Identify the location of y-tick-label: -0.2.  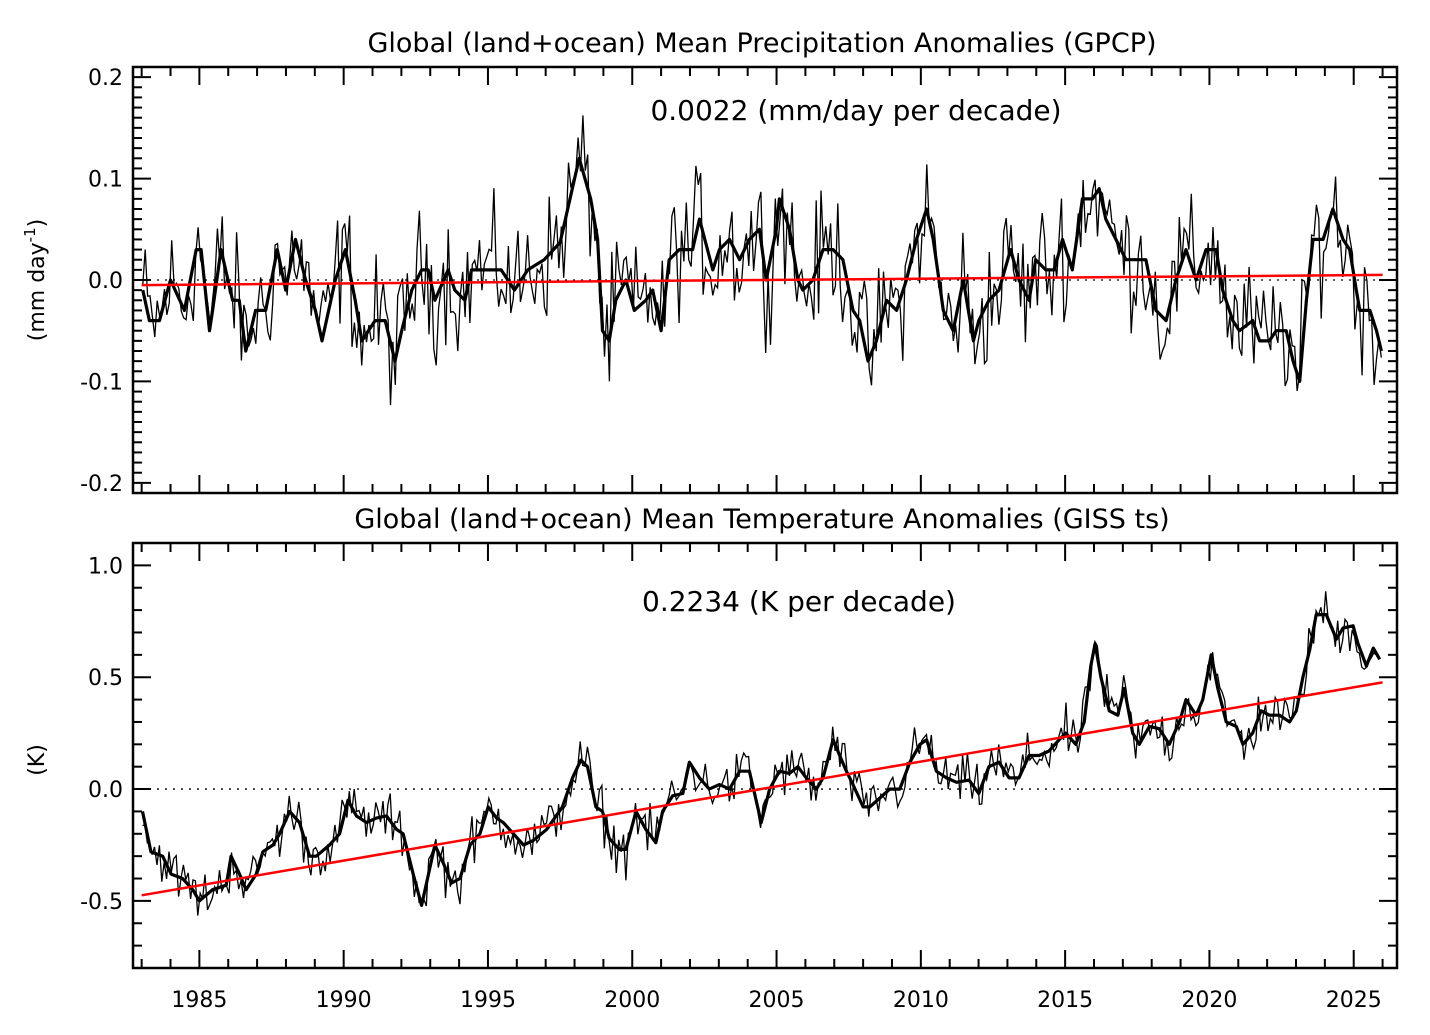
(101, 484).